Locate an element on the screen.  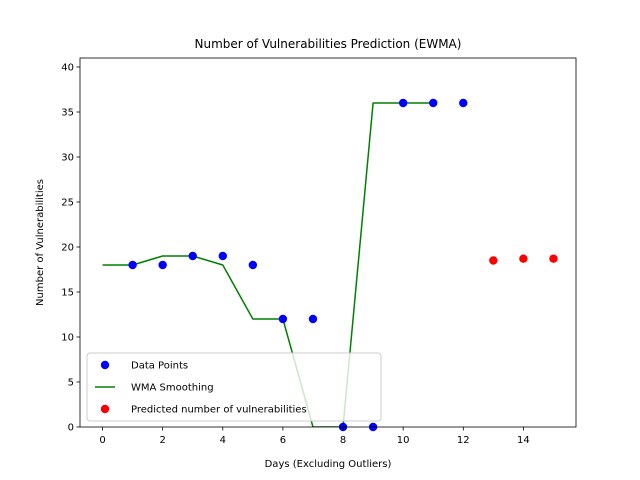
y-tick-label: 15 is located at coordinates (67, 293).